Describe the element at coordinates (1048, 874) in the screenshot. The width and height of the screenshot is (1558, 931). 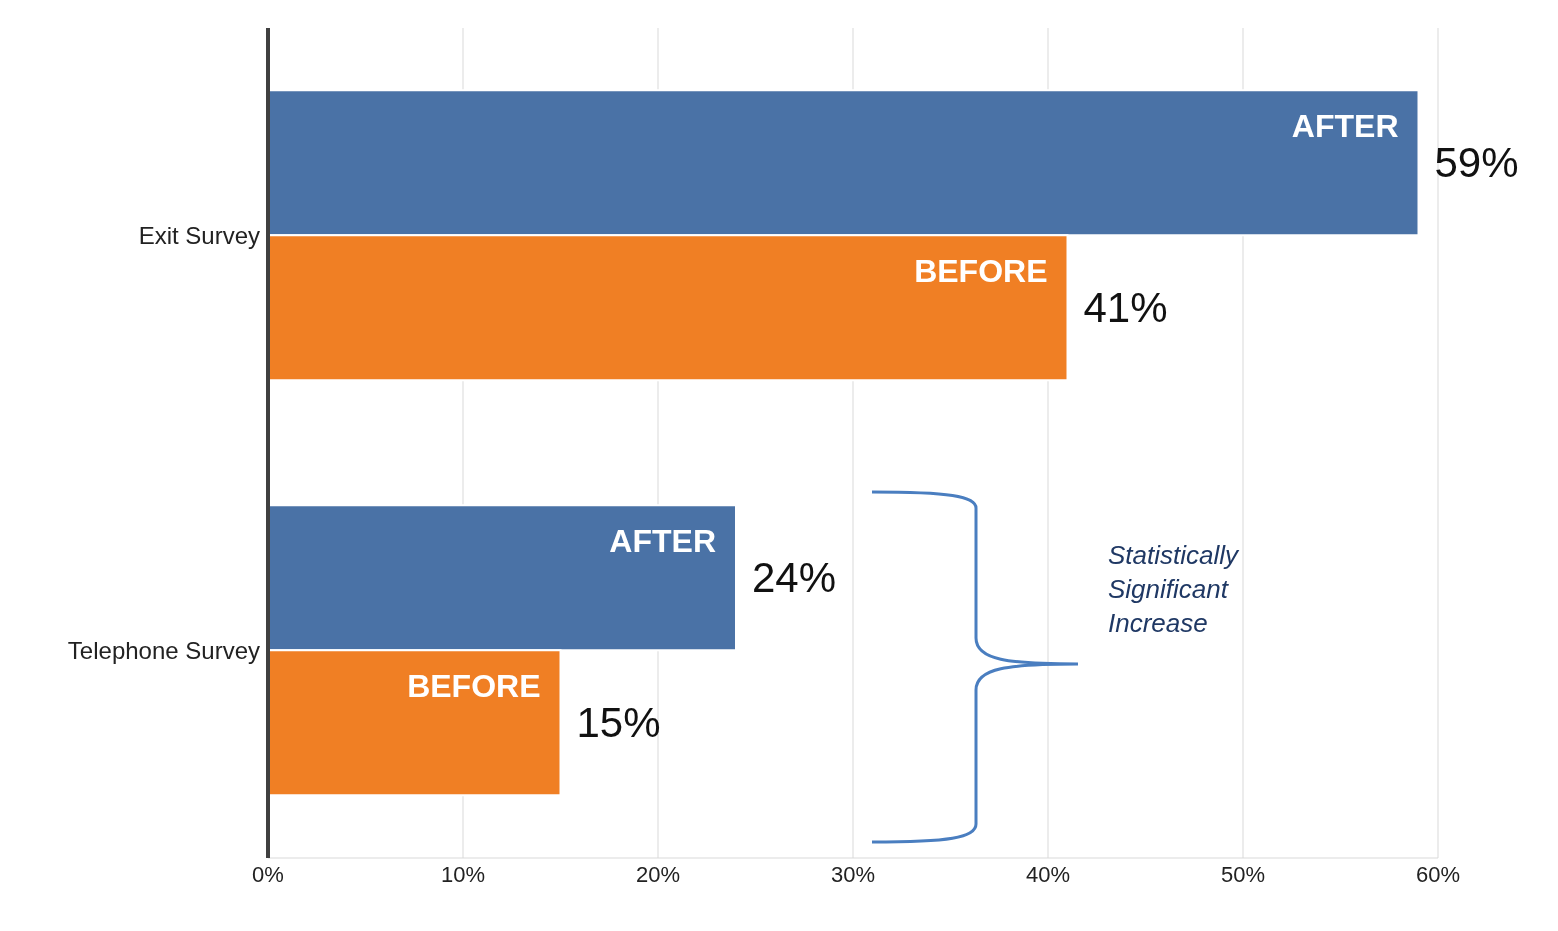
I see `x-tick-label: 40%` at that location.